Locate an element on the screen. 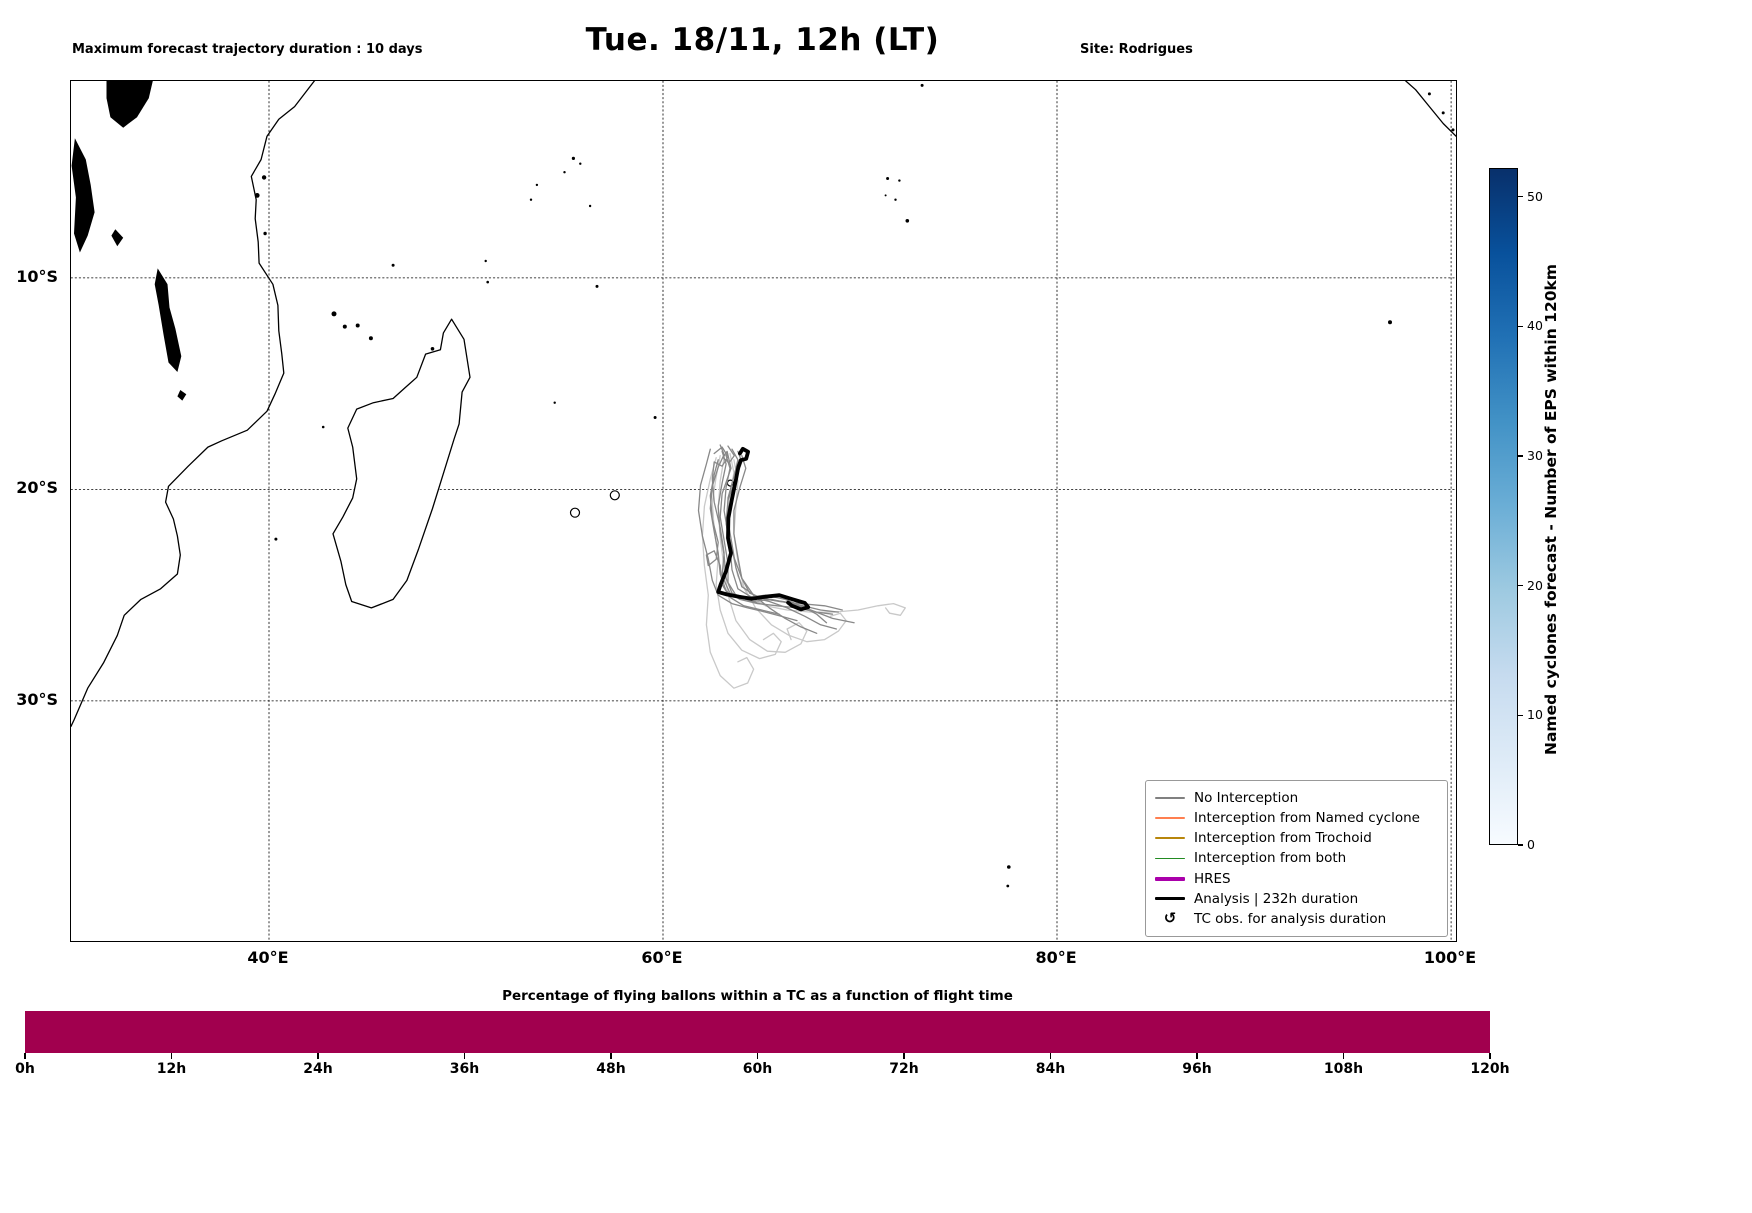 Image resolution: width=1752 pixels, height=1213 pixels. bottom-tick-label: 108h is located at coordinates (1343, 1069).